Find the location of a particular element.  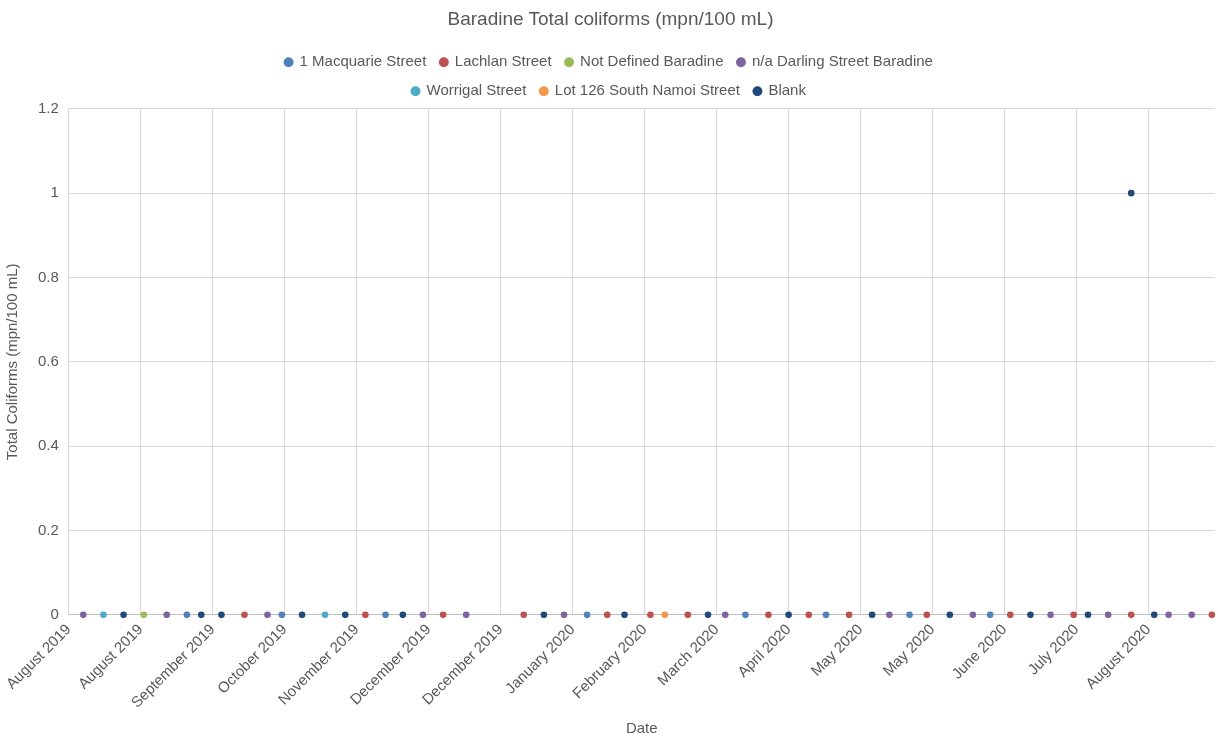

y-axis-title: Total Coliforms (mpn/100 mL) is located at coordinates (12, 362).